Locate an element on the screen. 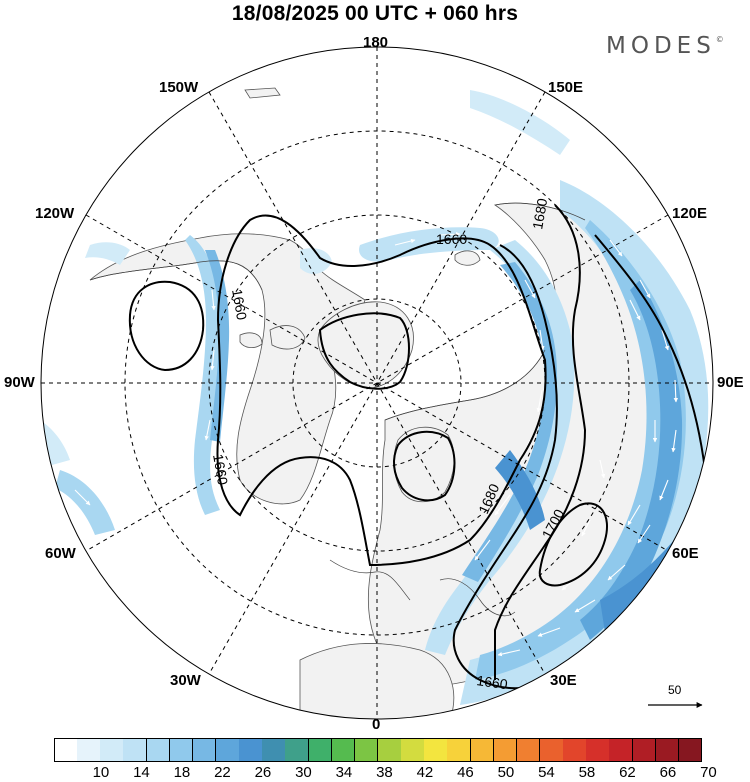 This screenshot has height=782, width=750. colorbar-tick-label: 30 is located at coordinates (303, 772).